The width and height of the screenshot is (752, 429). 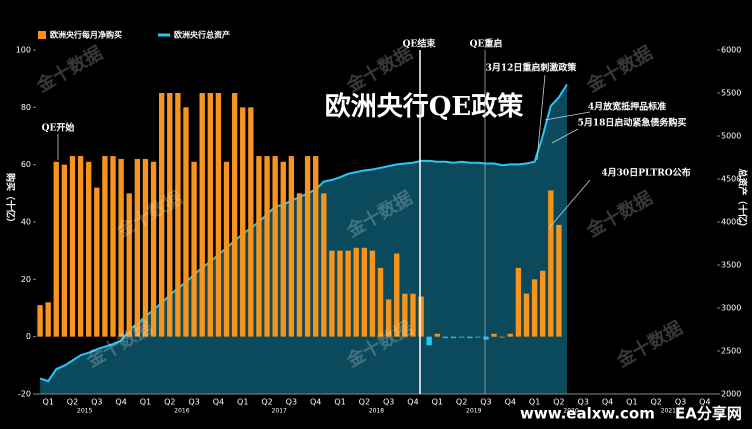 What do you see at coordinates (181, 411) in the screenshot?
I see `year-label: 2016` at bounding box center [181, 411].